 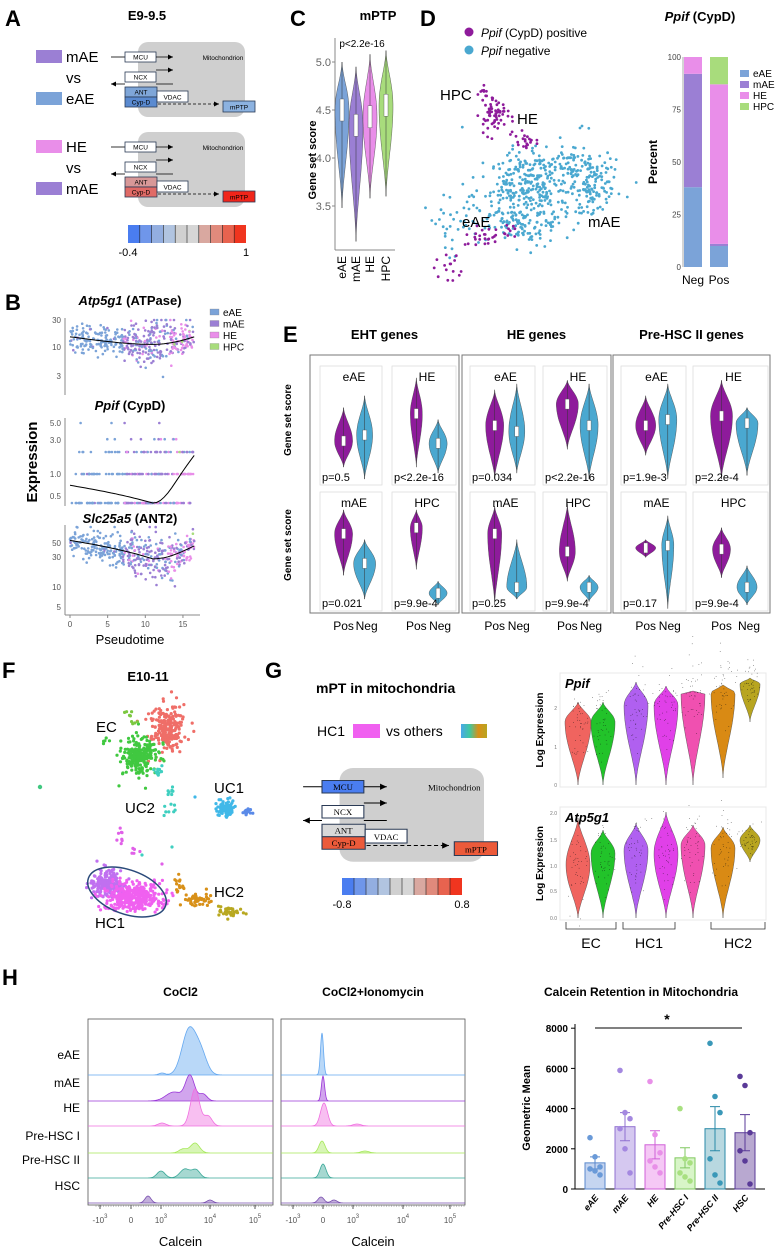 I want to click on subpanel-label: HPC, so click(x=427, y=503).